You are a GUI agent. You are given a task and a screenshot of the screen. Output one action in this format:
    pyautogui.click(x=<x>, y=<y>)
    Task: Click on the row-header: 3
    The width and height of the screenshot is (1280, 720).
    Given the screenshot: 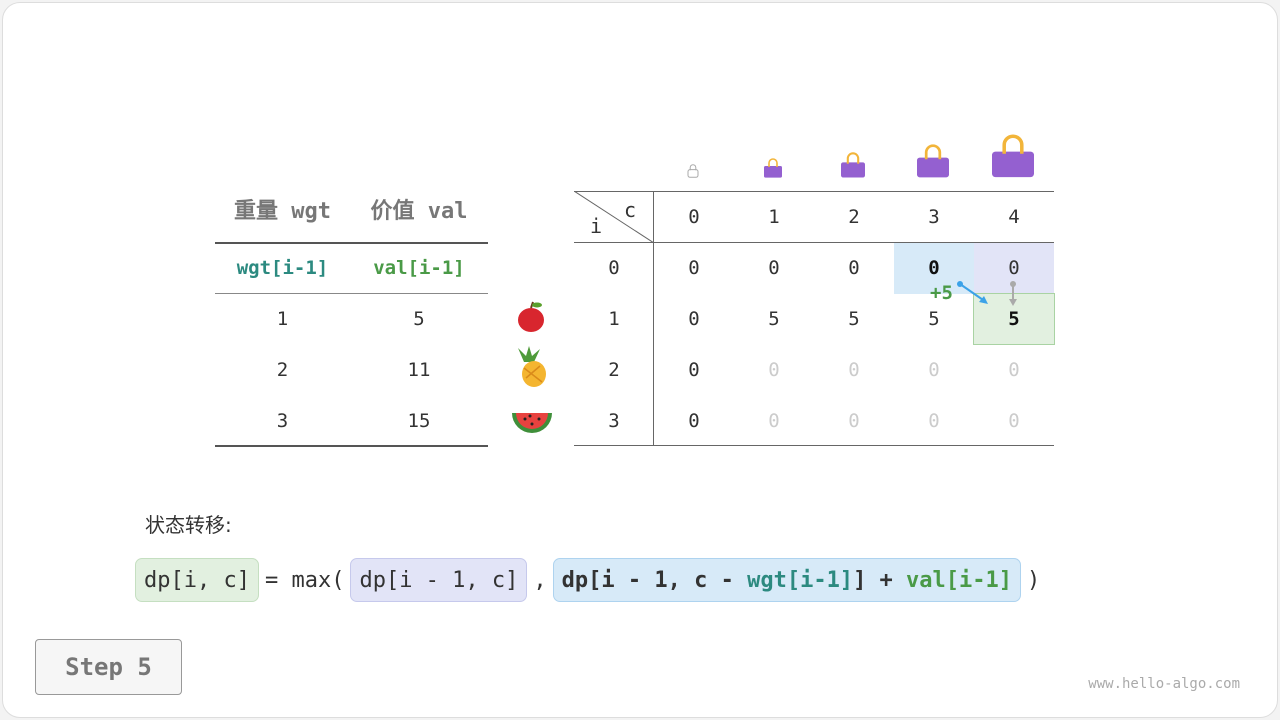 What is the action you would take?
    pyautogui.click(x=614, y=421)
    